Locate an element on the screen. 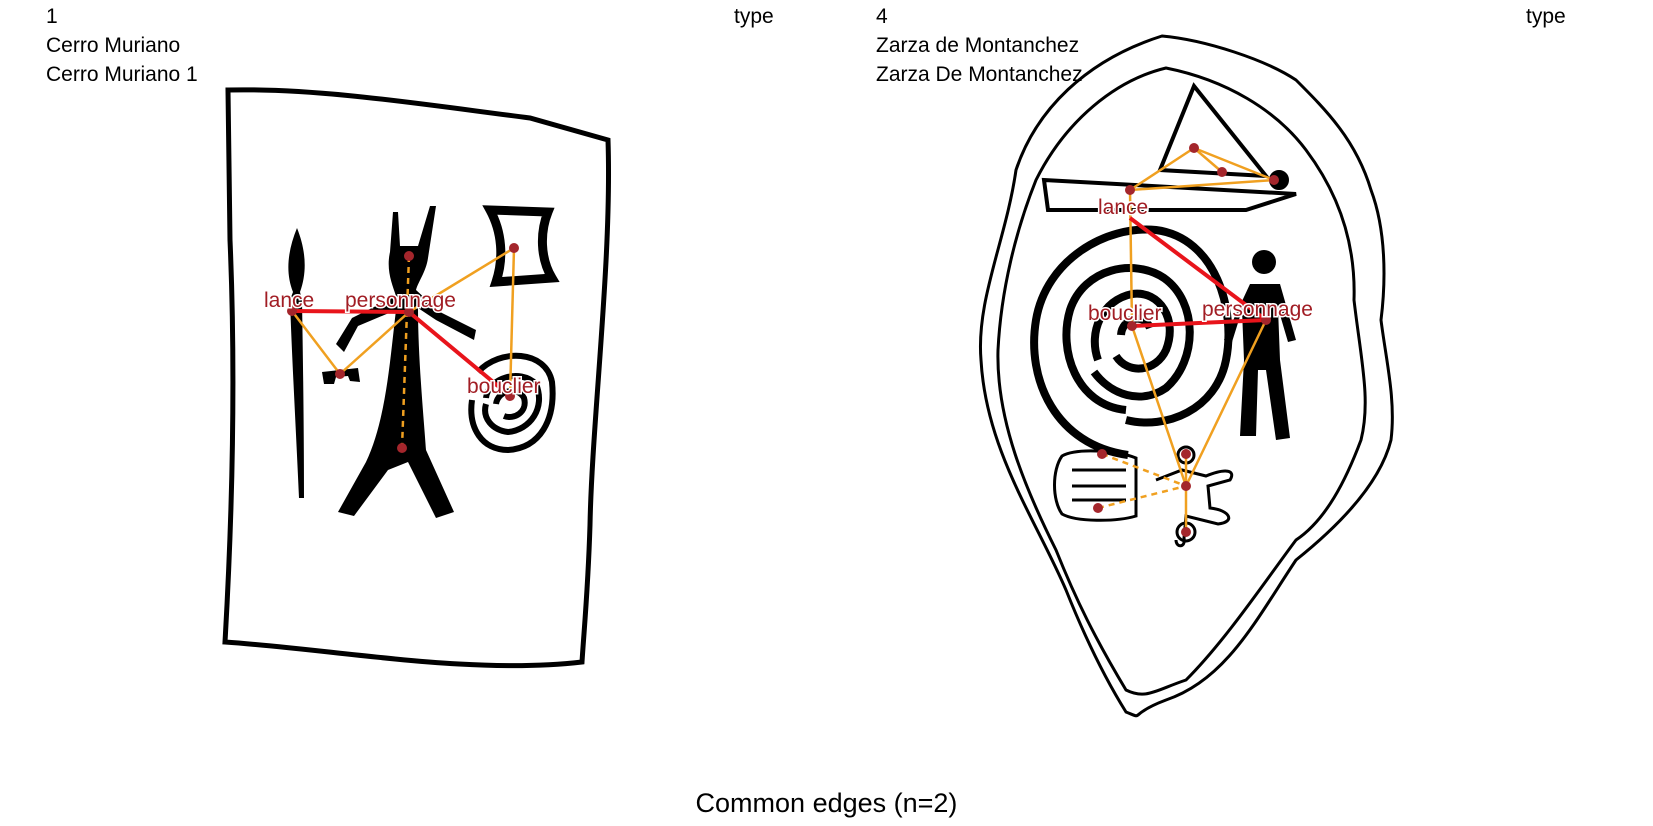  node-foot is located at coordinates (402, 448).